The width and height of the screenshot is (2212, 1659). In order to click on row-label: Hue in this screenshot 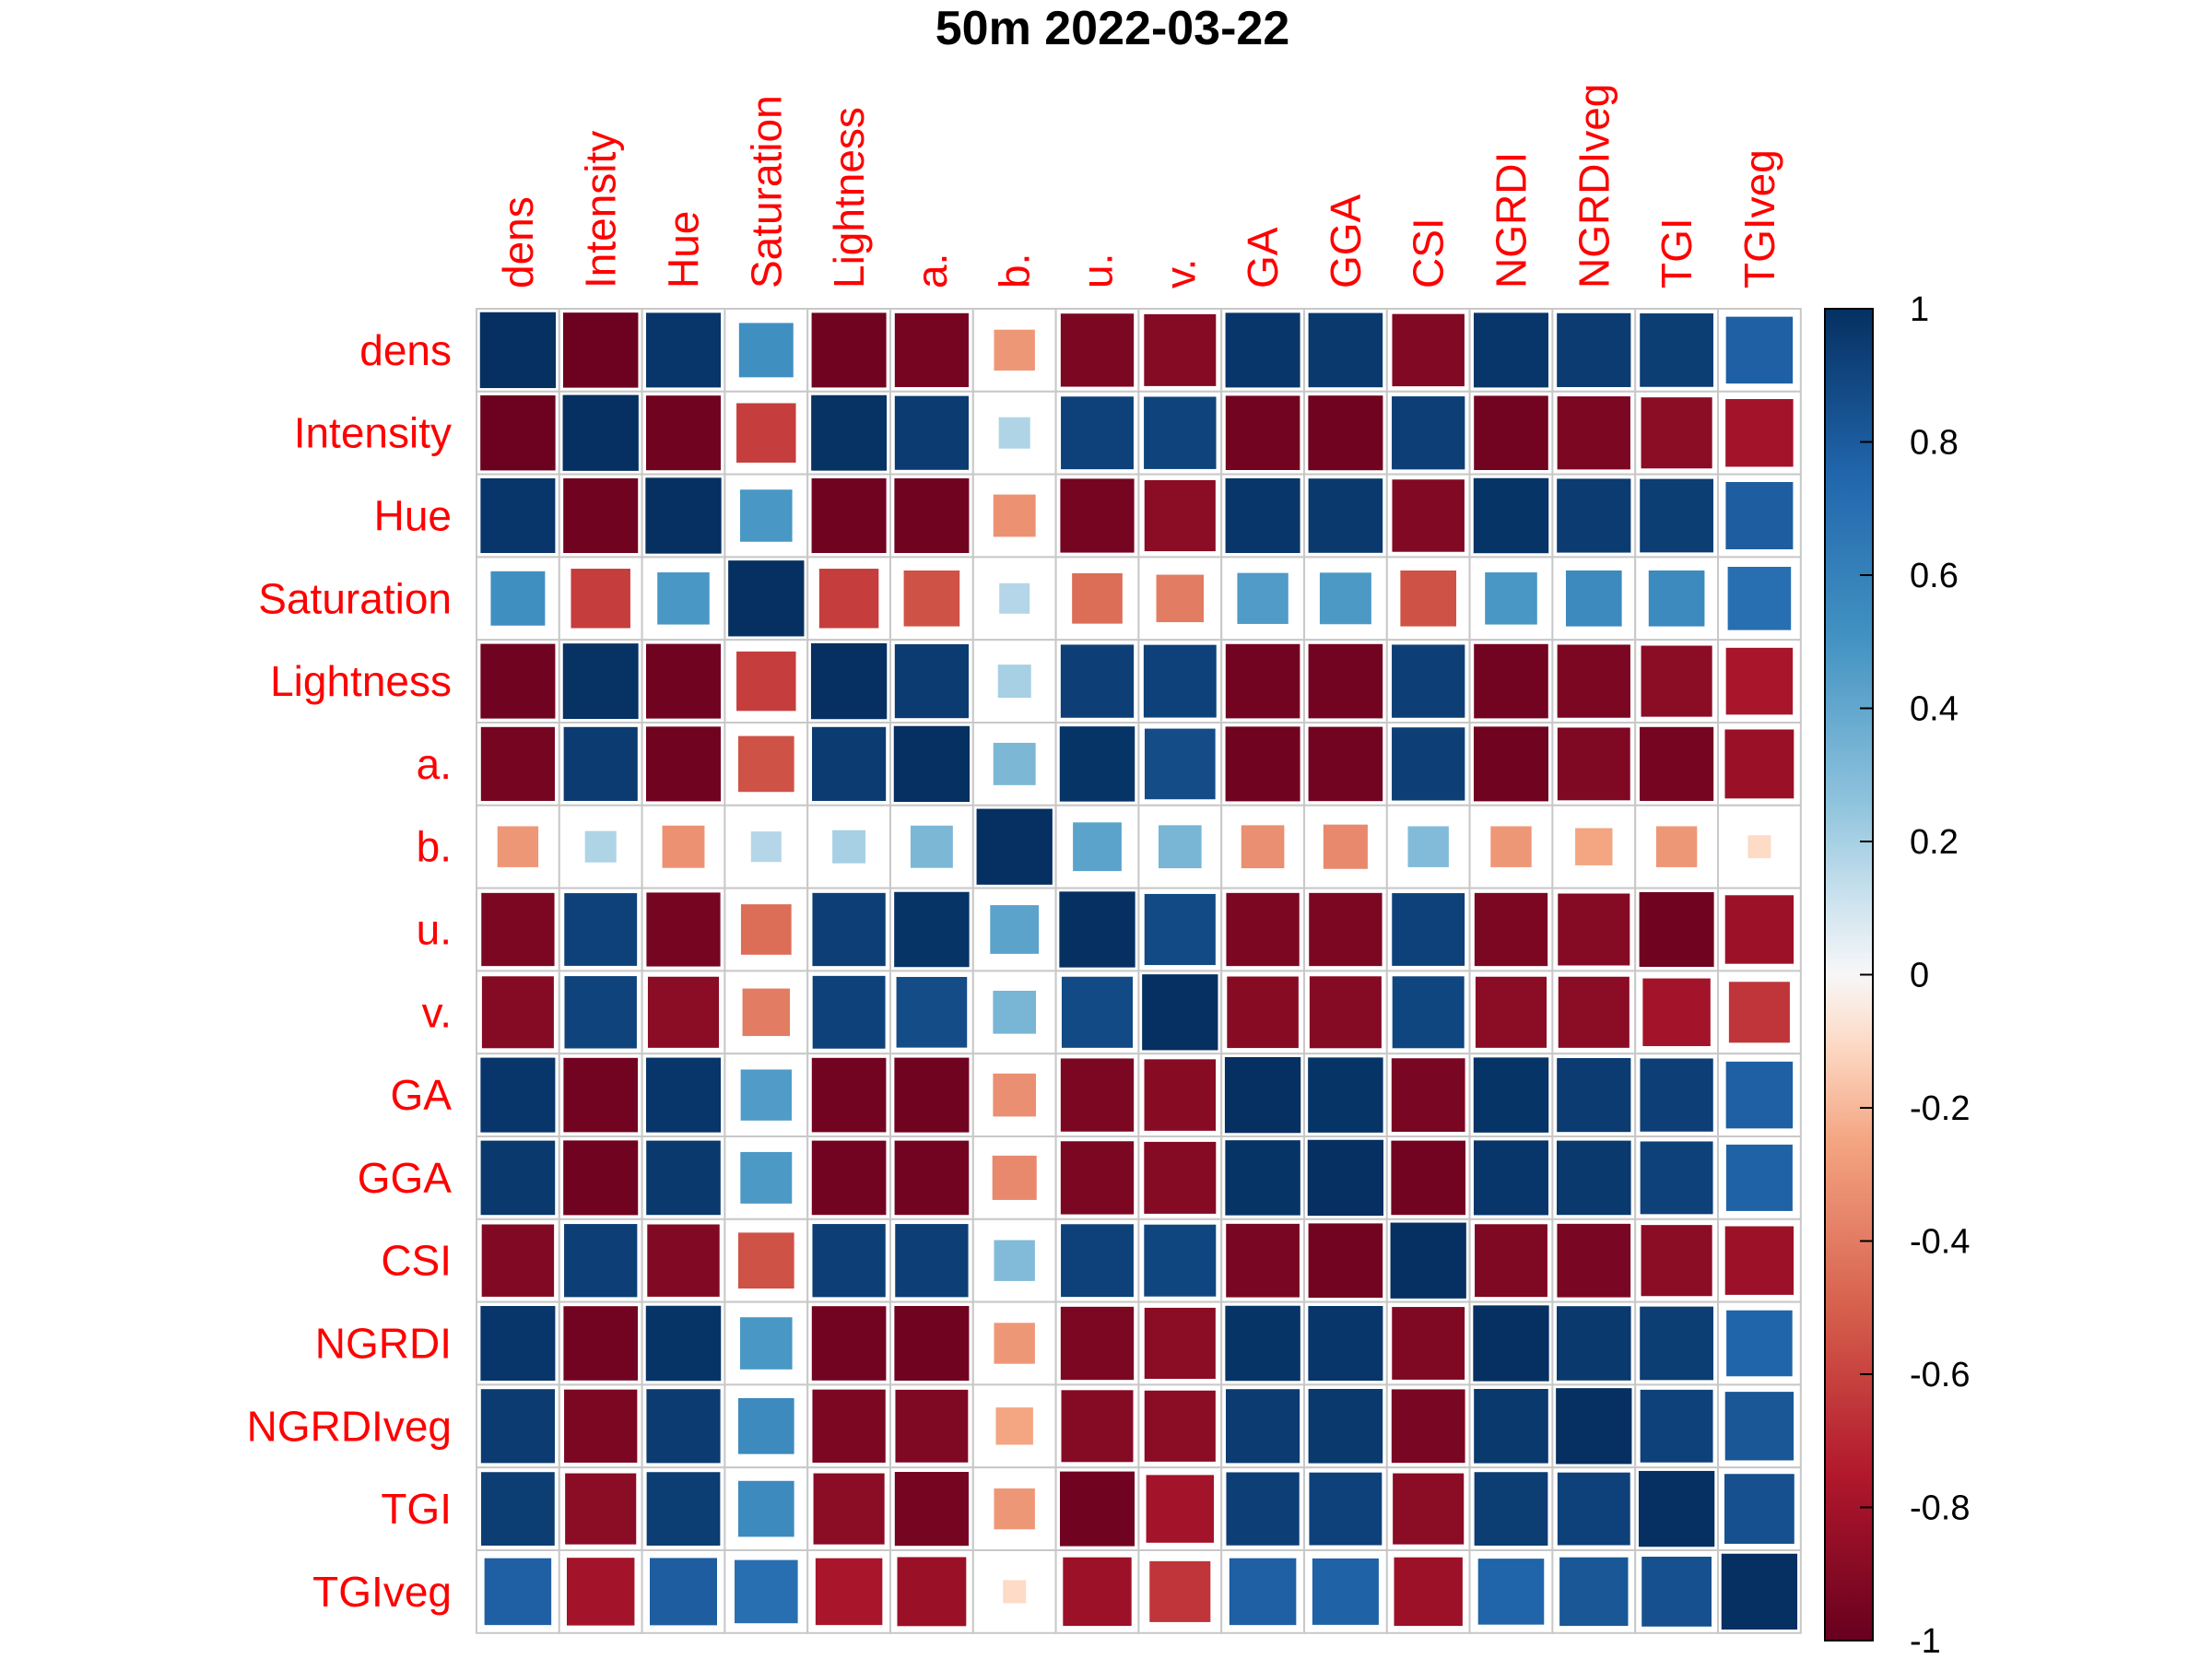, I will do `click(413, 516)`.